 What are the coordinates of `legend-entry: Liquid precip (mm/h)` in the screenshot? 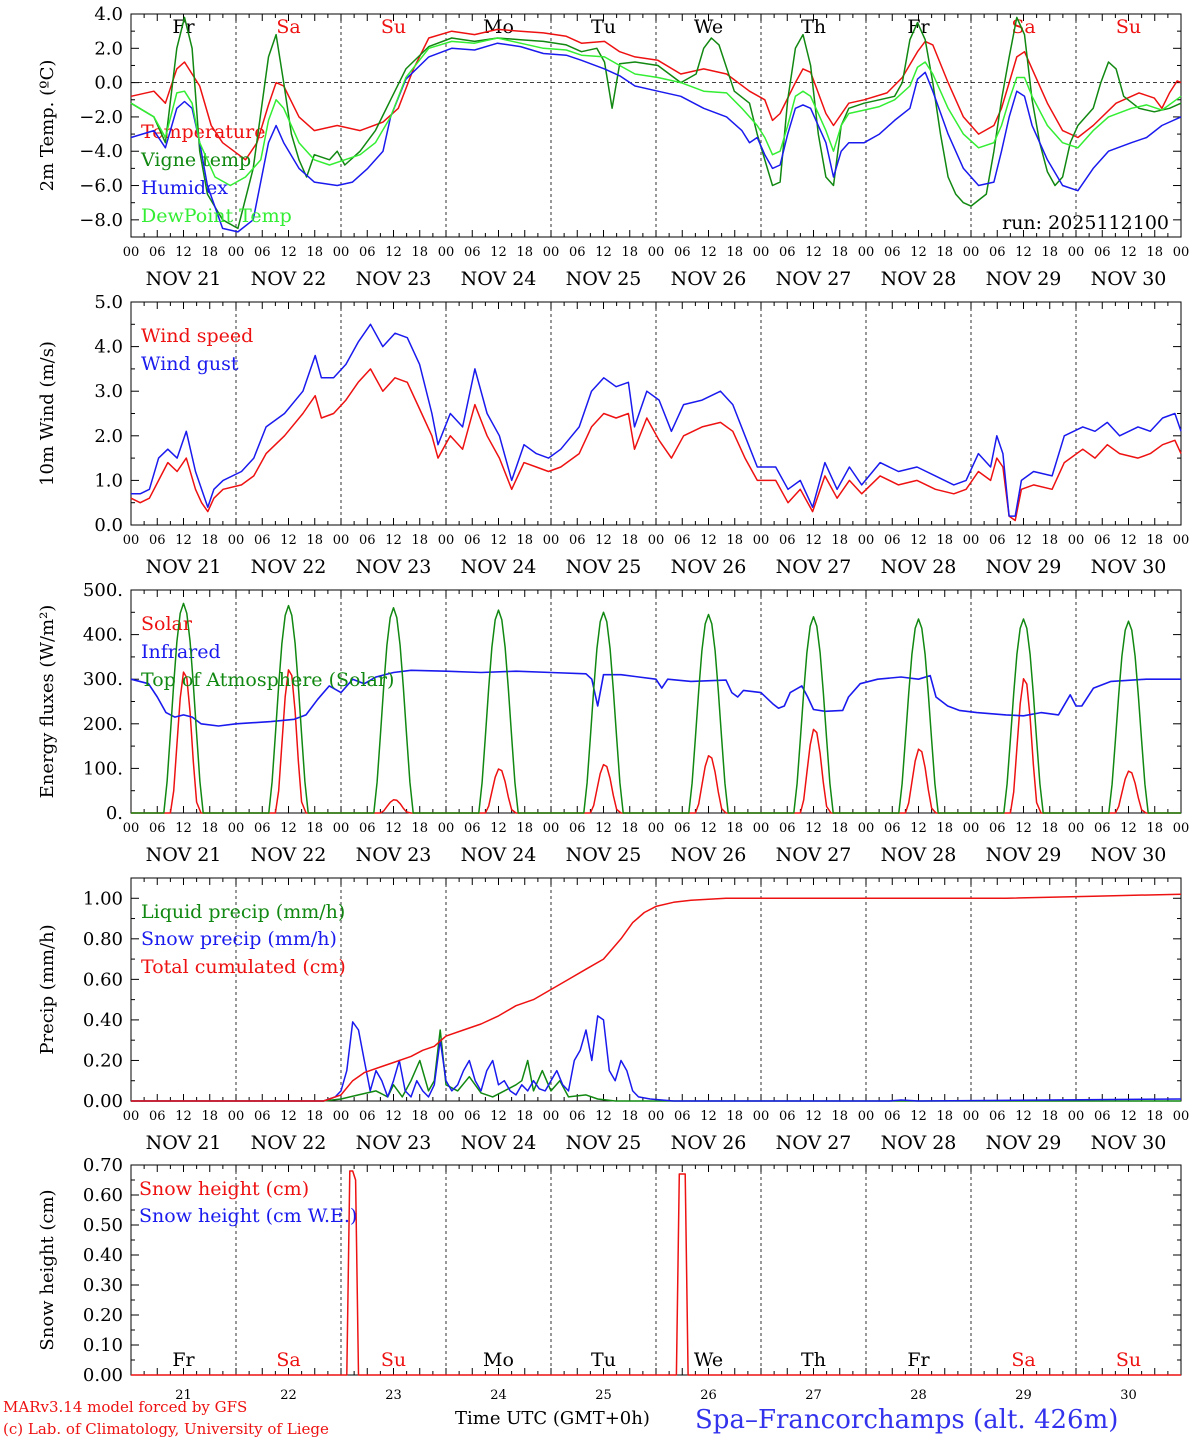 It's located at (243, 912).